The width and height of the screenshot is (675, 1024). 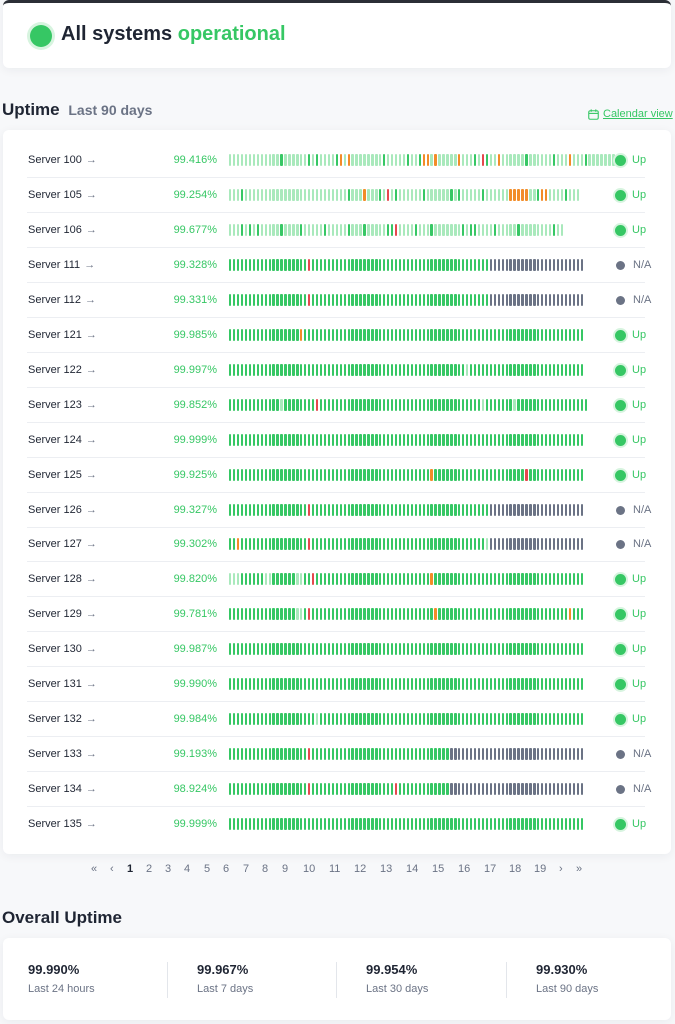 I want to click on server-name-link: Server 121 →, so click(x=62, y=335).